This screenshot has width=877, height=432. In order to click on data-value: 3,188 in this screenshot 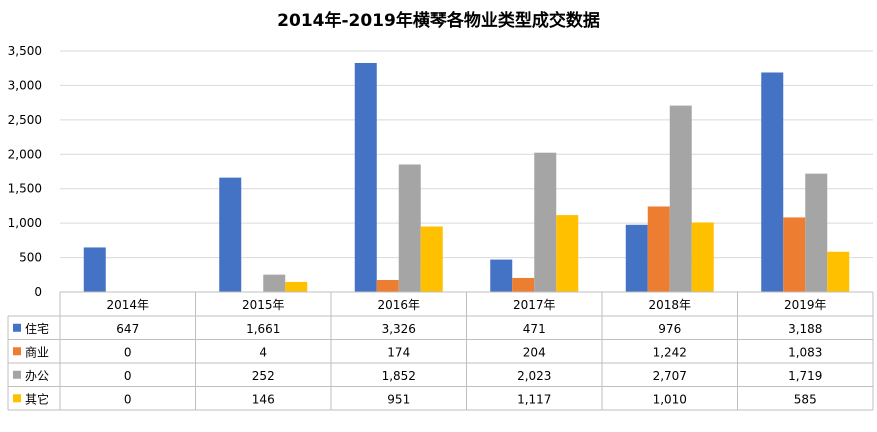, I will do `click(805, 329)`.